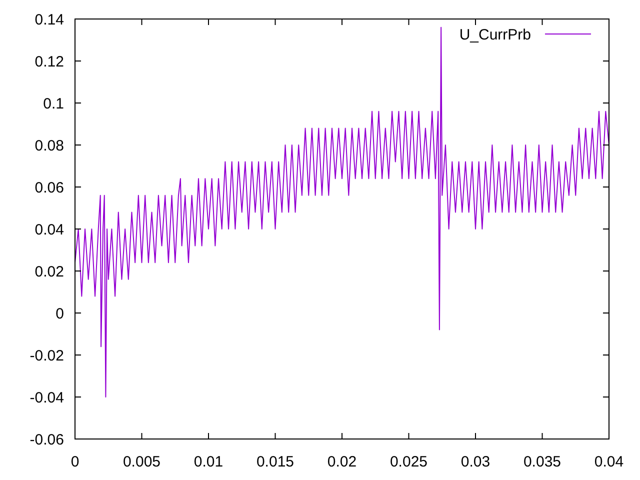 This screenshot has width=640, height=480. Describe the element at coordinates (49, 145) in the screenshot. I see `y-tick-label: 0.08` at that location.